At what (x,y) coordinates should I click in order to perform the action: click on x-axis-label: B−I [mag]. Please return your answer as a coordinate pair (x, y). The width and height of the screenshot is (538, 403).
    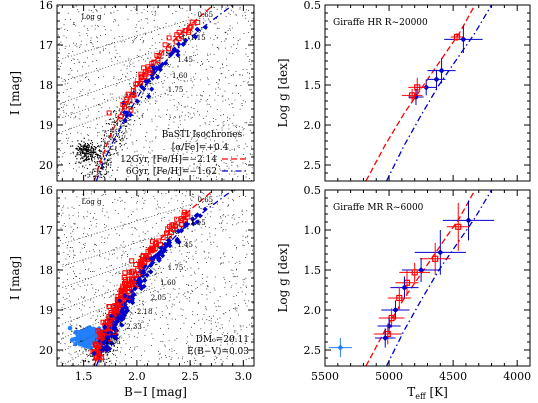
    Looking at the image, I should click on (155, 392).